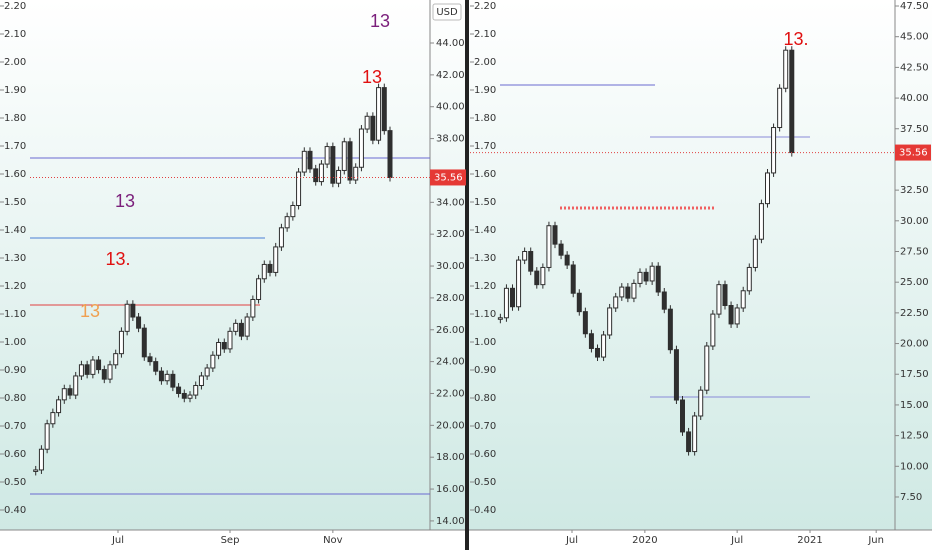  Describe the element at coordinates (467, 275) in the screenshot. I see `panel-divider` at that location.